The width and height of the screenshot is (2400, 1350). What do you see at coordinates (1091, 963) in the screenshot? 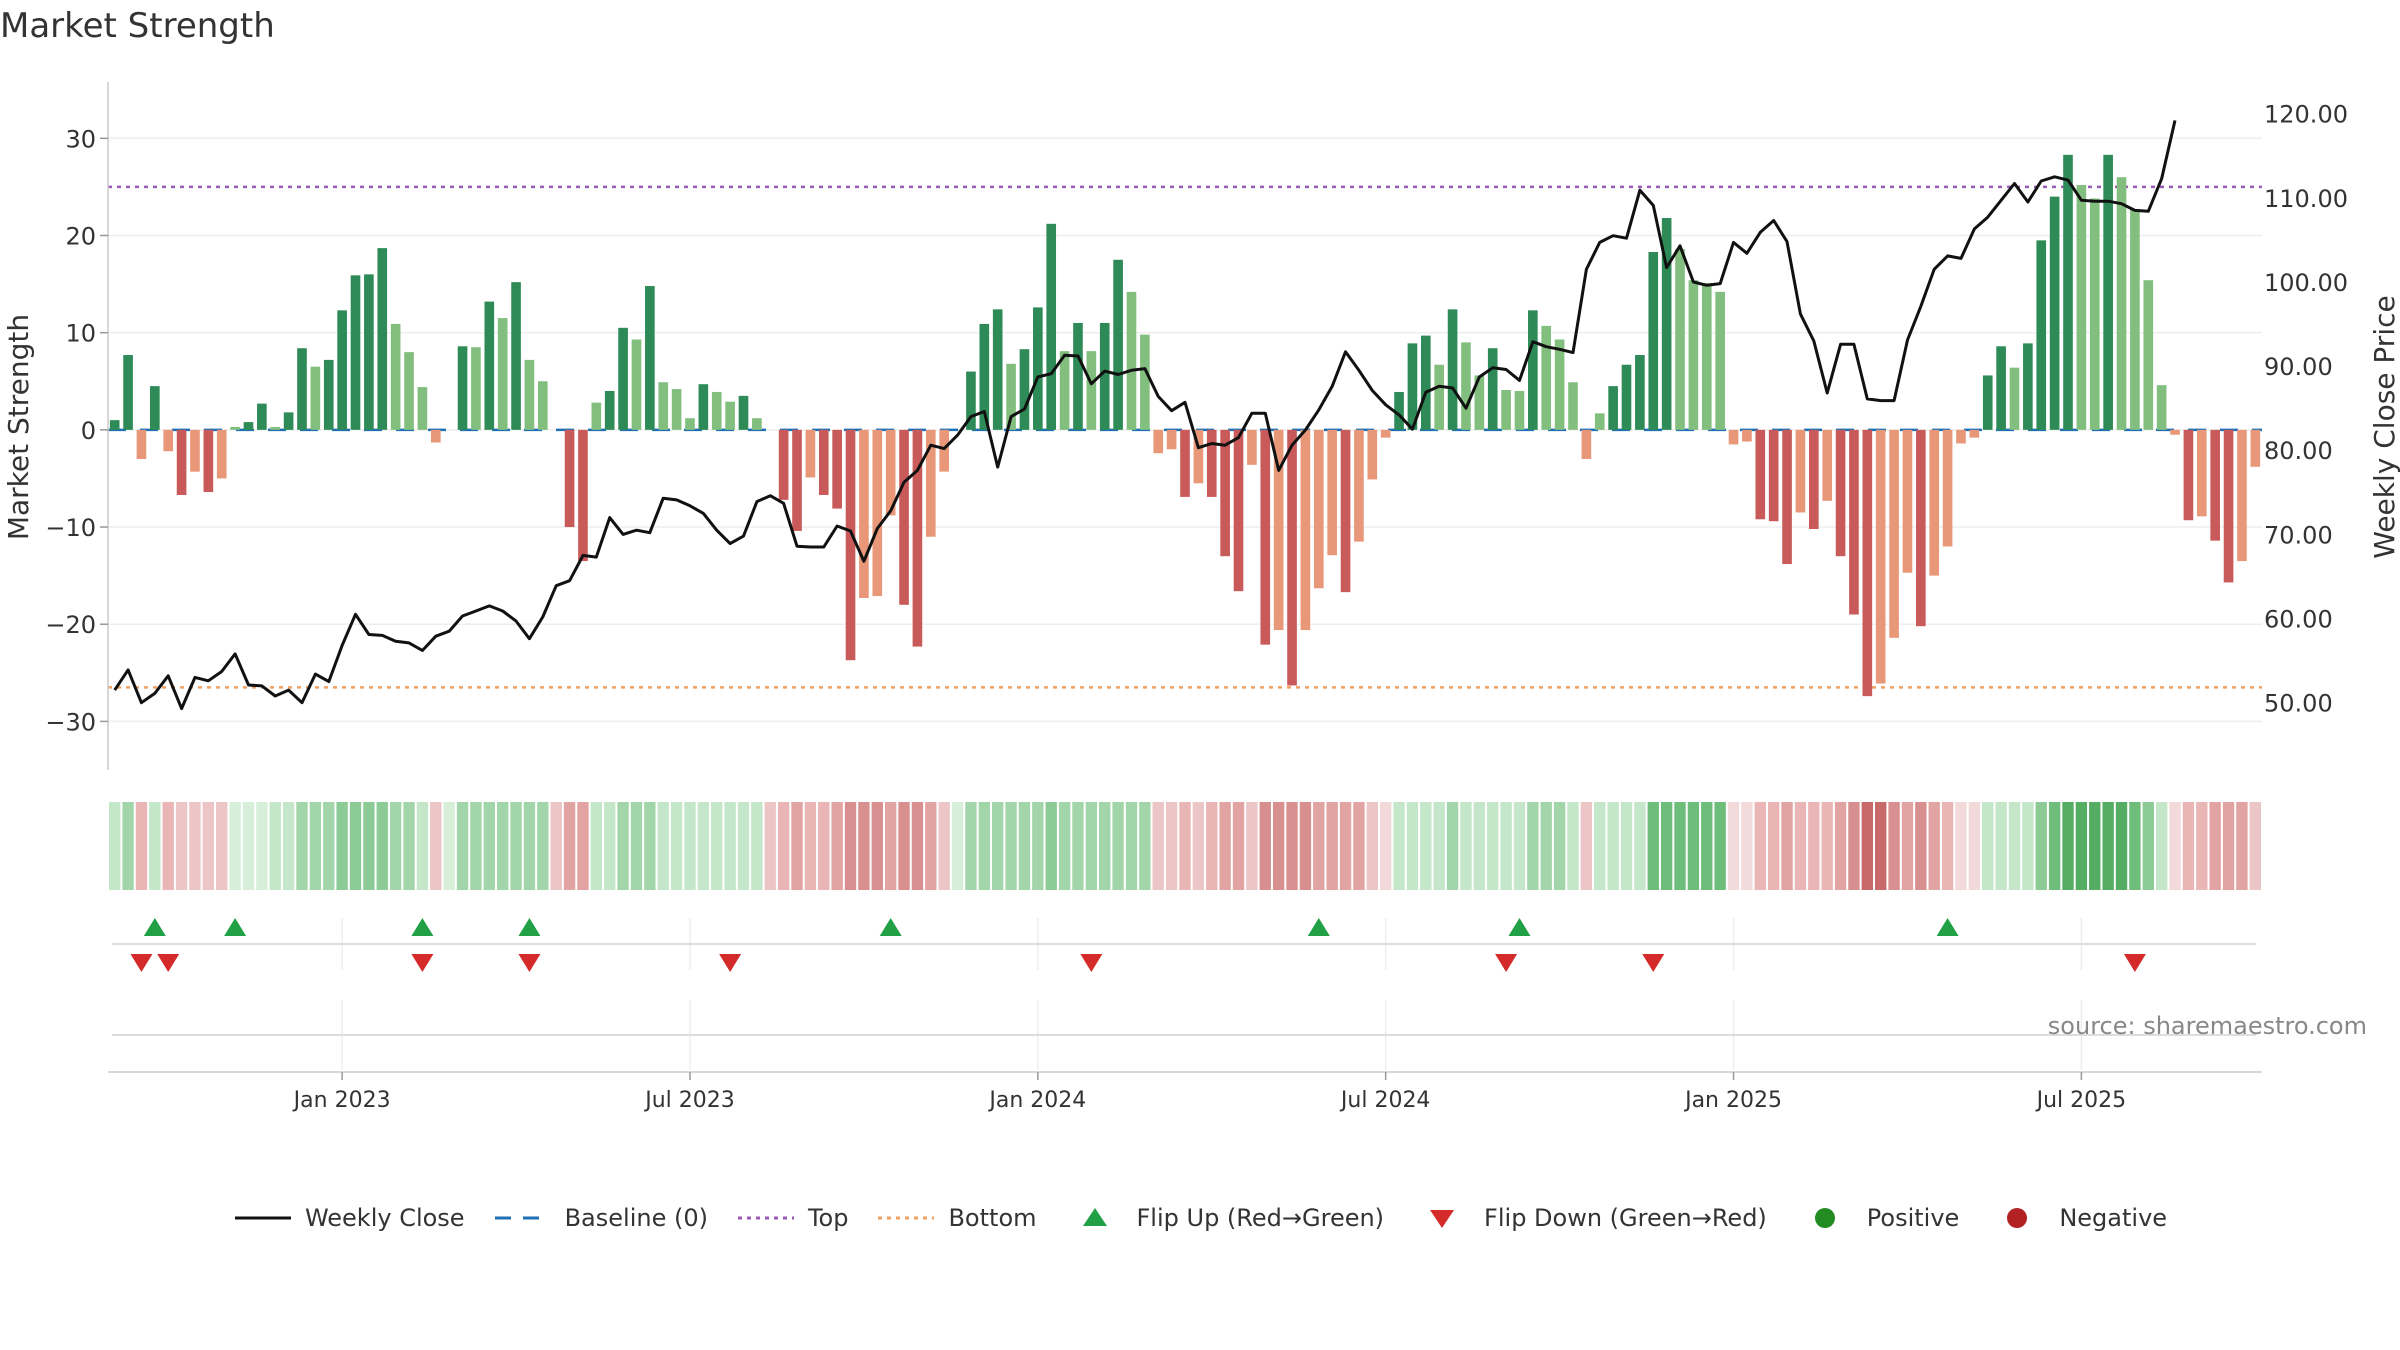
I see `flip-down-marker` at bounding box center [1091, 963].